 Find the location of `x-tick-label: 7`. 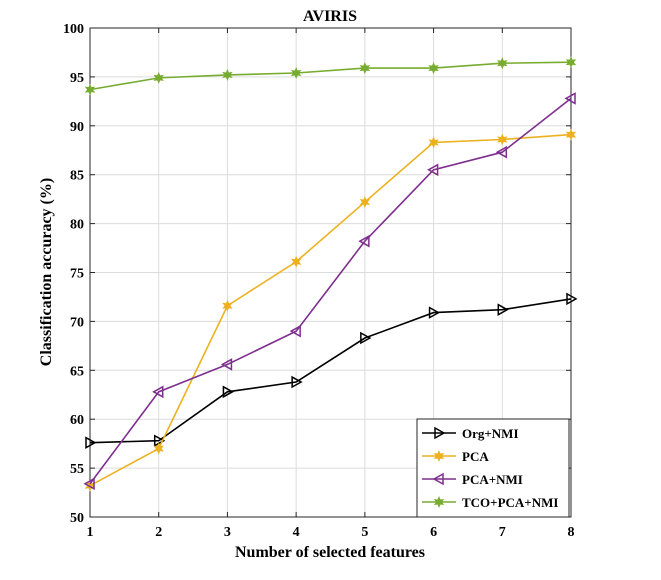

x-tick-label: 7 is located at coordinates (502, 532).